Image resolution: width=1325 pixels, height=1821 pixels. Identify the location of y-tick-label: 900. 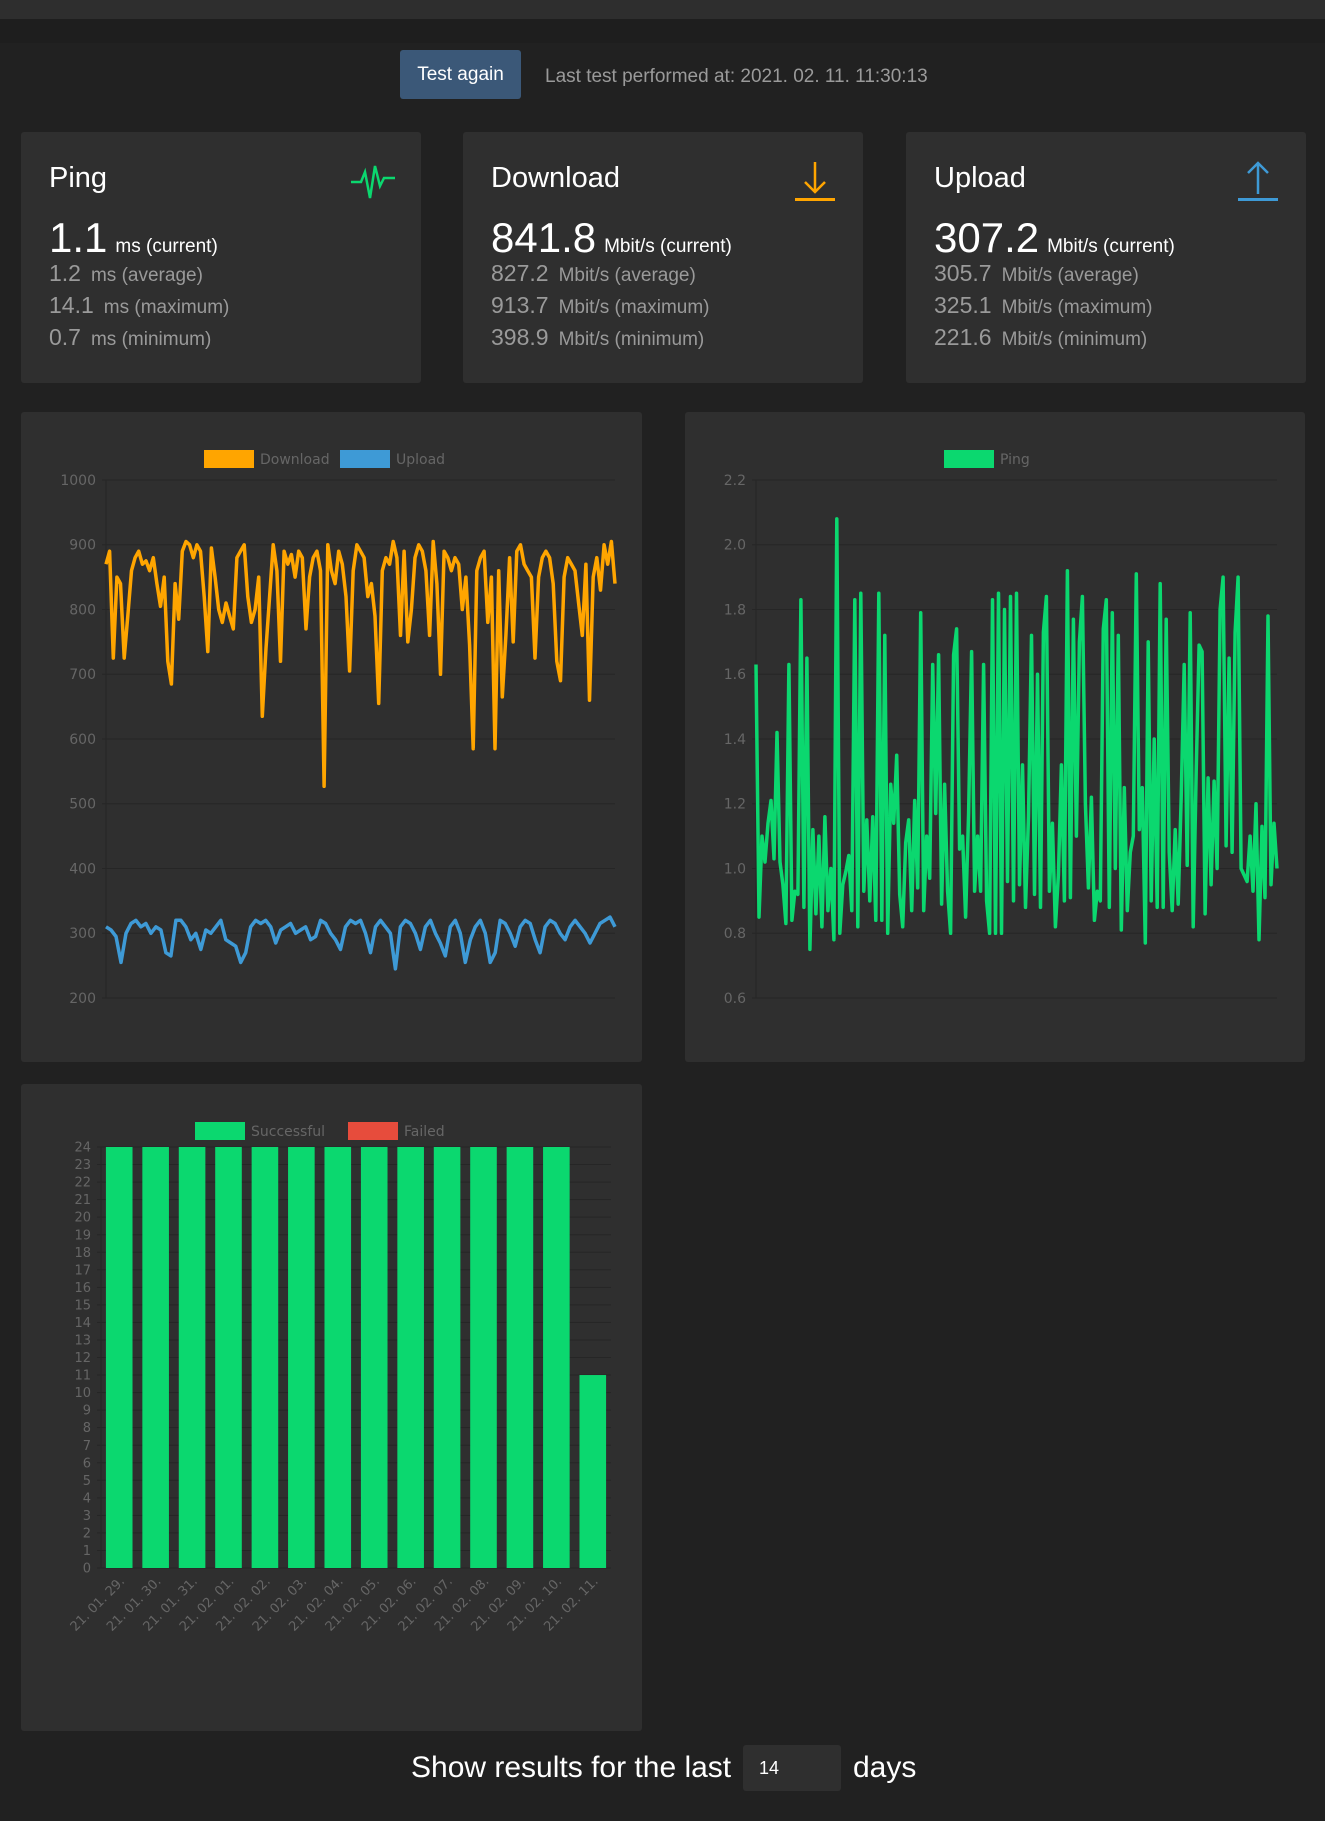
(82, 546).